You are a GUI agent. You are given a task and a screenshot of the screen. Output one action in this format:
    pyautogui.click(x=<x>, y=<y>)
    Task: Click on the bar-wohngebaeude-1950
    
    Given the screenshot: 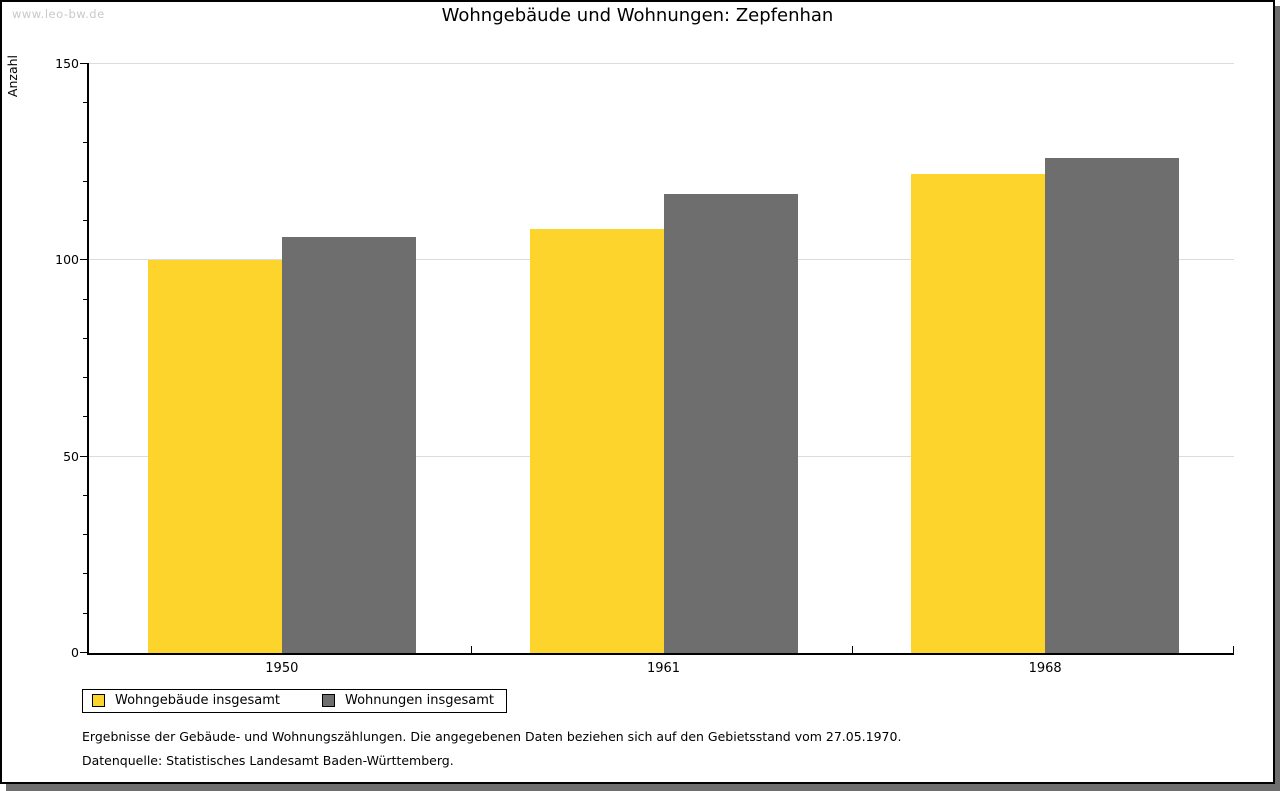 What is the action you would take?
    pyautogui.click(x=214, y=456)
    